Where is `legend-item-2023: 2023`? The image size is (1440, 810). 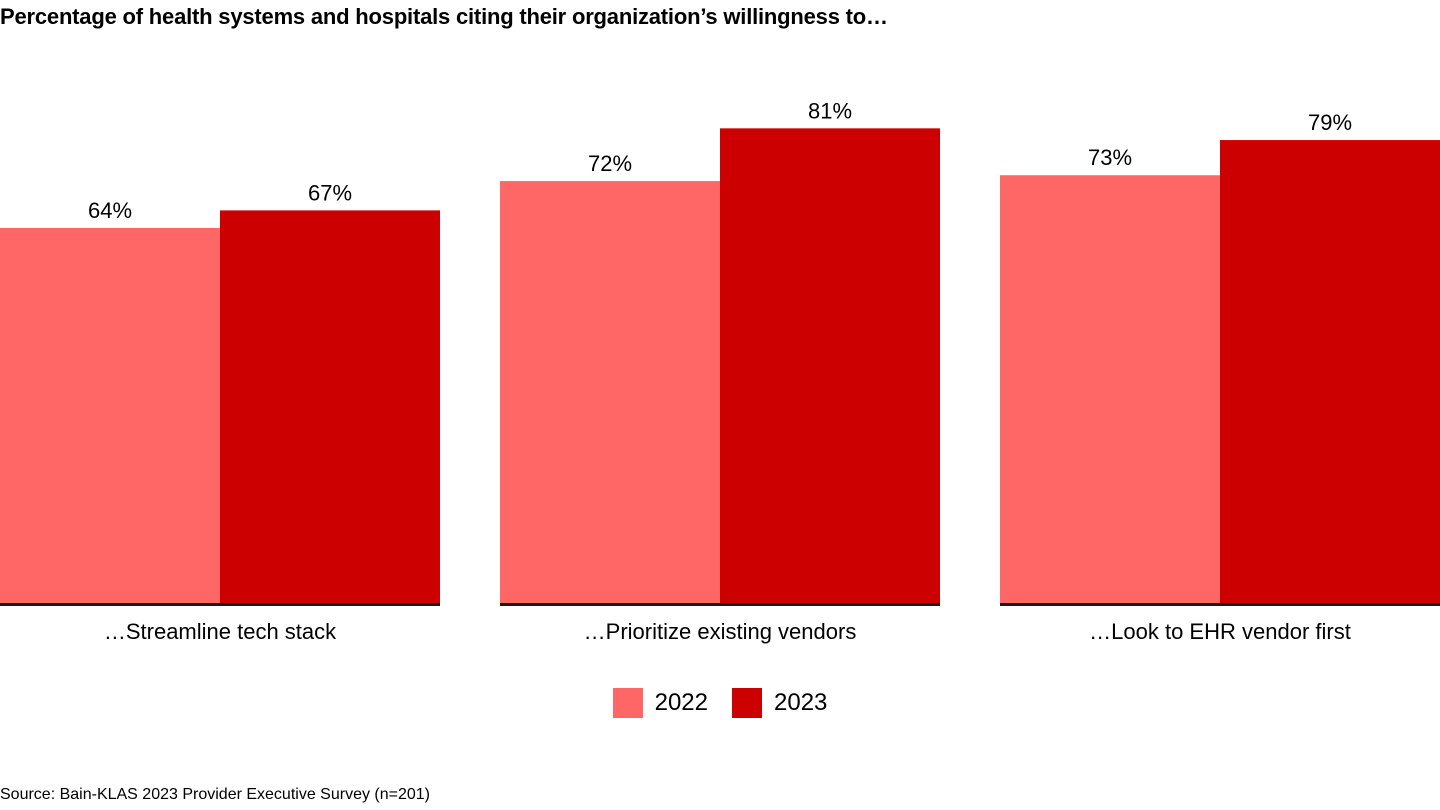 legend-item-2023: 2023 is located at coordinates (779, 703).